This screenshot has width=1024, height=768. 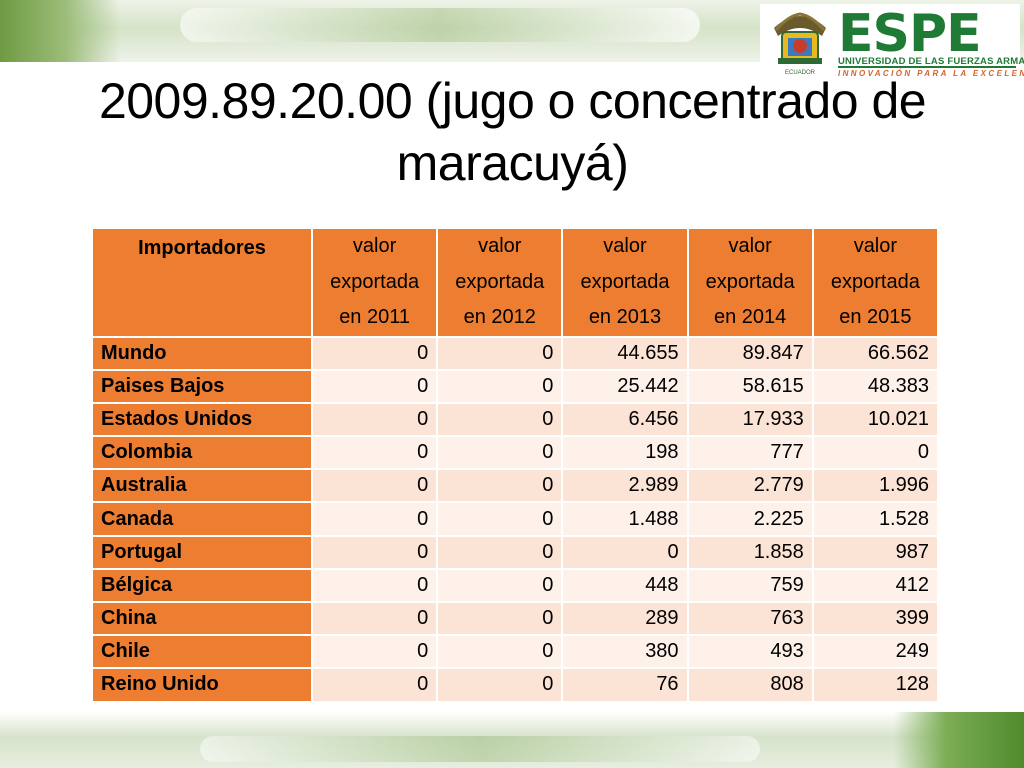 What do you see at coordinates (512, 740) in the screenshot?
I see `bottom-decorative-band` at bounding box center [512, 740].